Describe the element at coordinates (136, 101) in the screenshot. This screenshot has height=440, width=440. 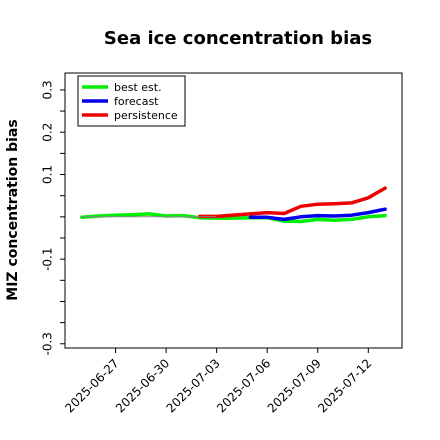
I see `legend-label-forecast: forecast` at that location.